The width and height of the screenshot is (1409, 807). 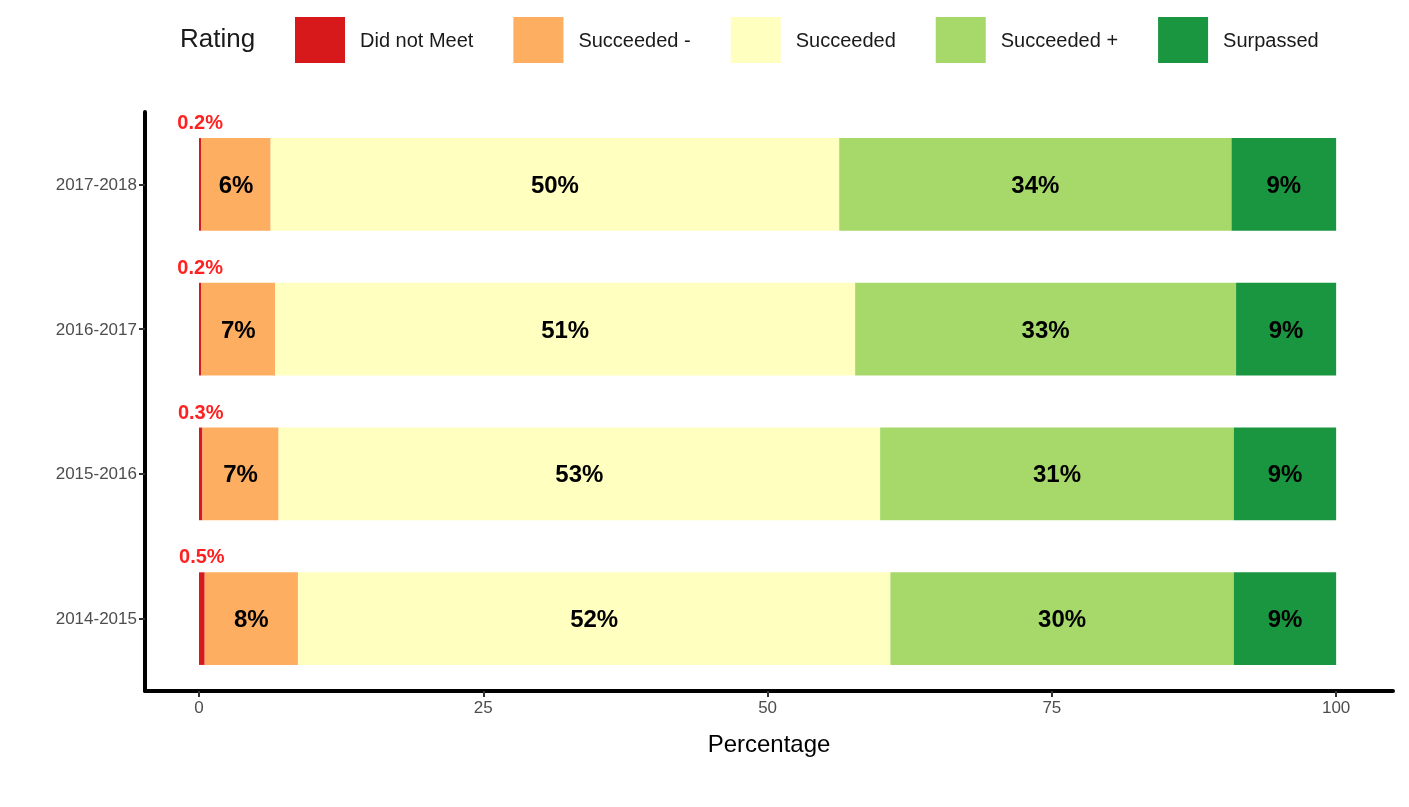 I want to click on y-tick-label: 2015-2016, so click(x=96, y=474).